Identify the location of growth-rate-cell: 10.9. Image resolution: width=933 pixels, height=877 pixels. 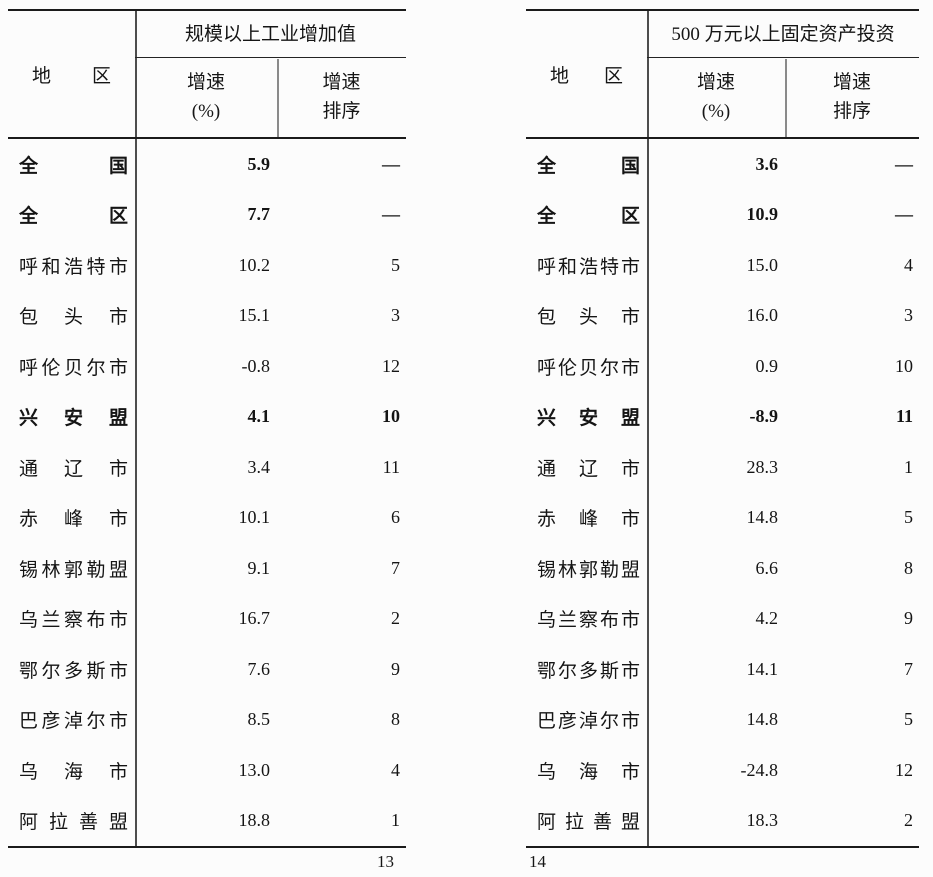
(762, 214).